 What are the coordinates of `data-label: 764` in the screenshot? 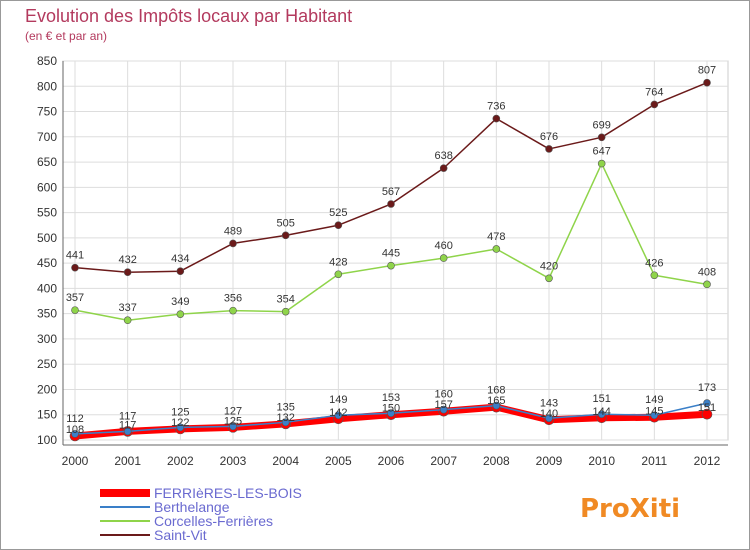 It's located at (654, 92).